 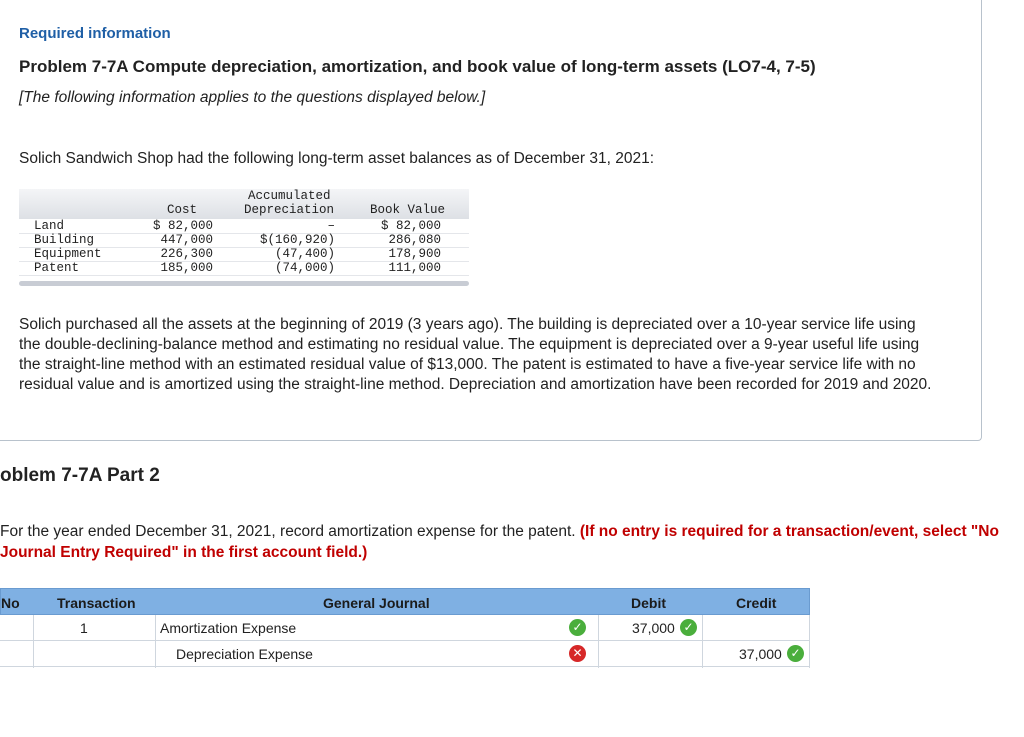 What do you see at coordinates (182, 210) in the screenshot?
I see `col-header-cost: Cost` at bounding box center [182, 210].